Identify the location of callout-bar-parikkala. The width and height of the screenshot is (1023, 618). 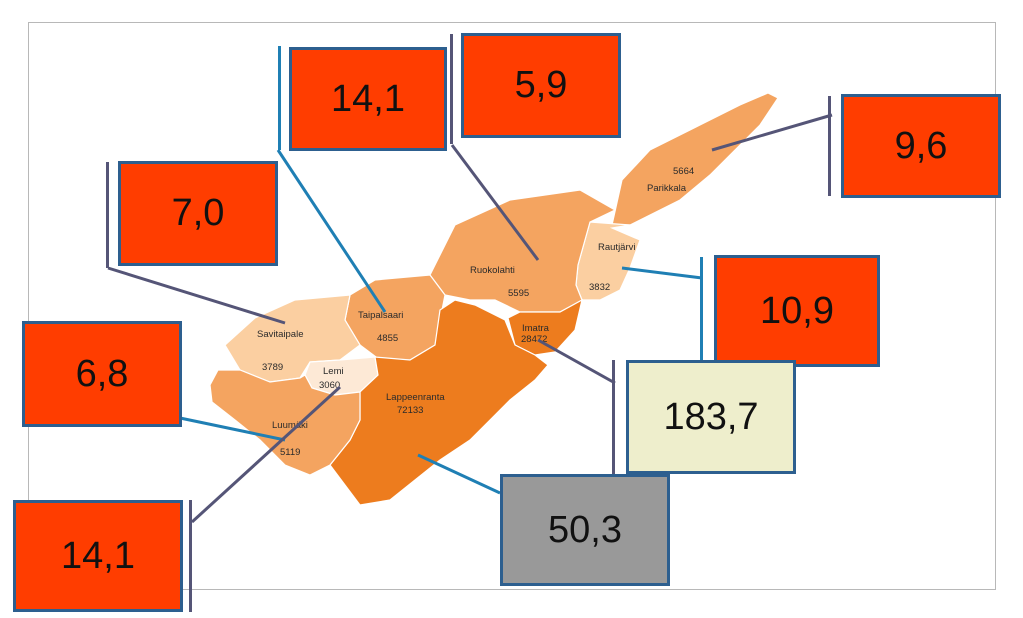
(829, 146).